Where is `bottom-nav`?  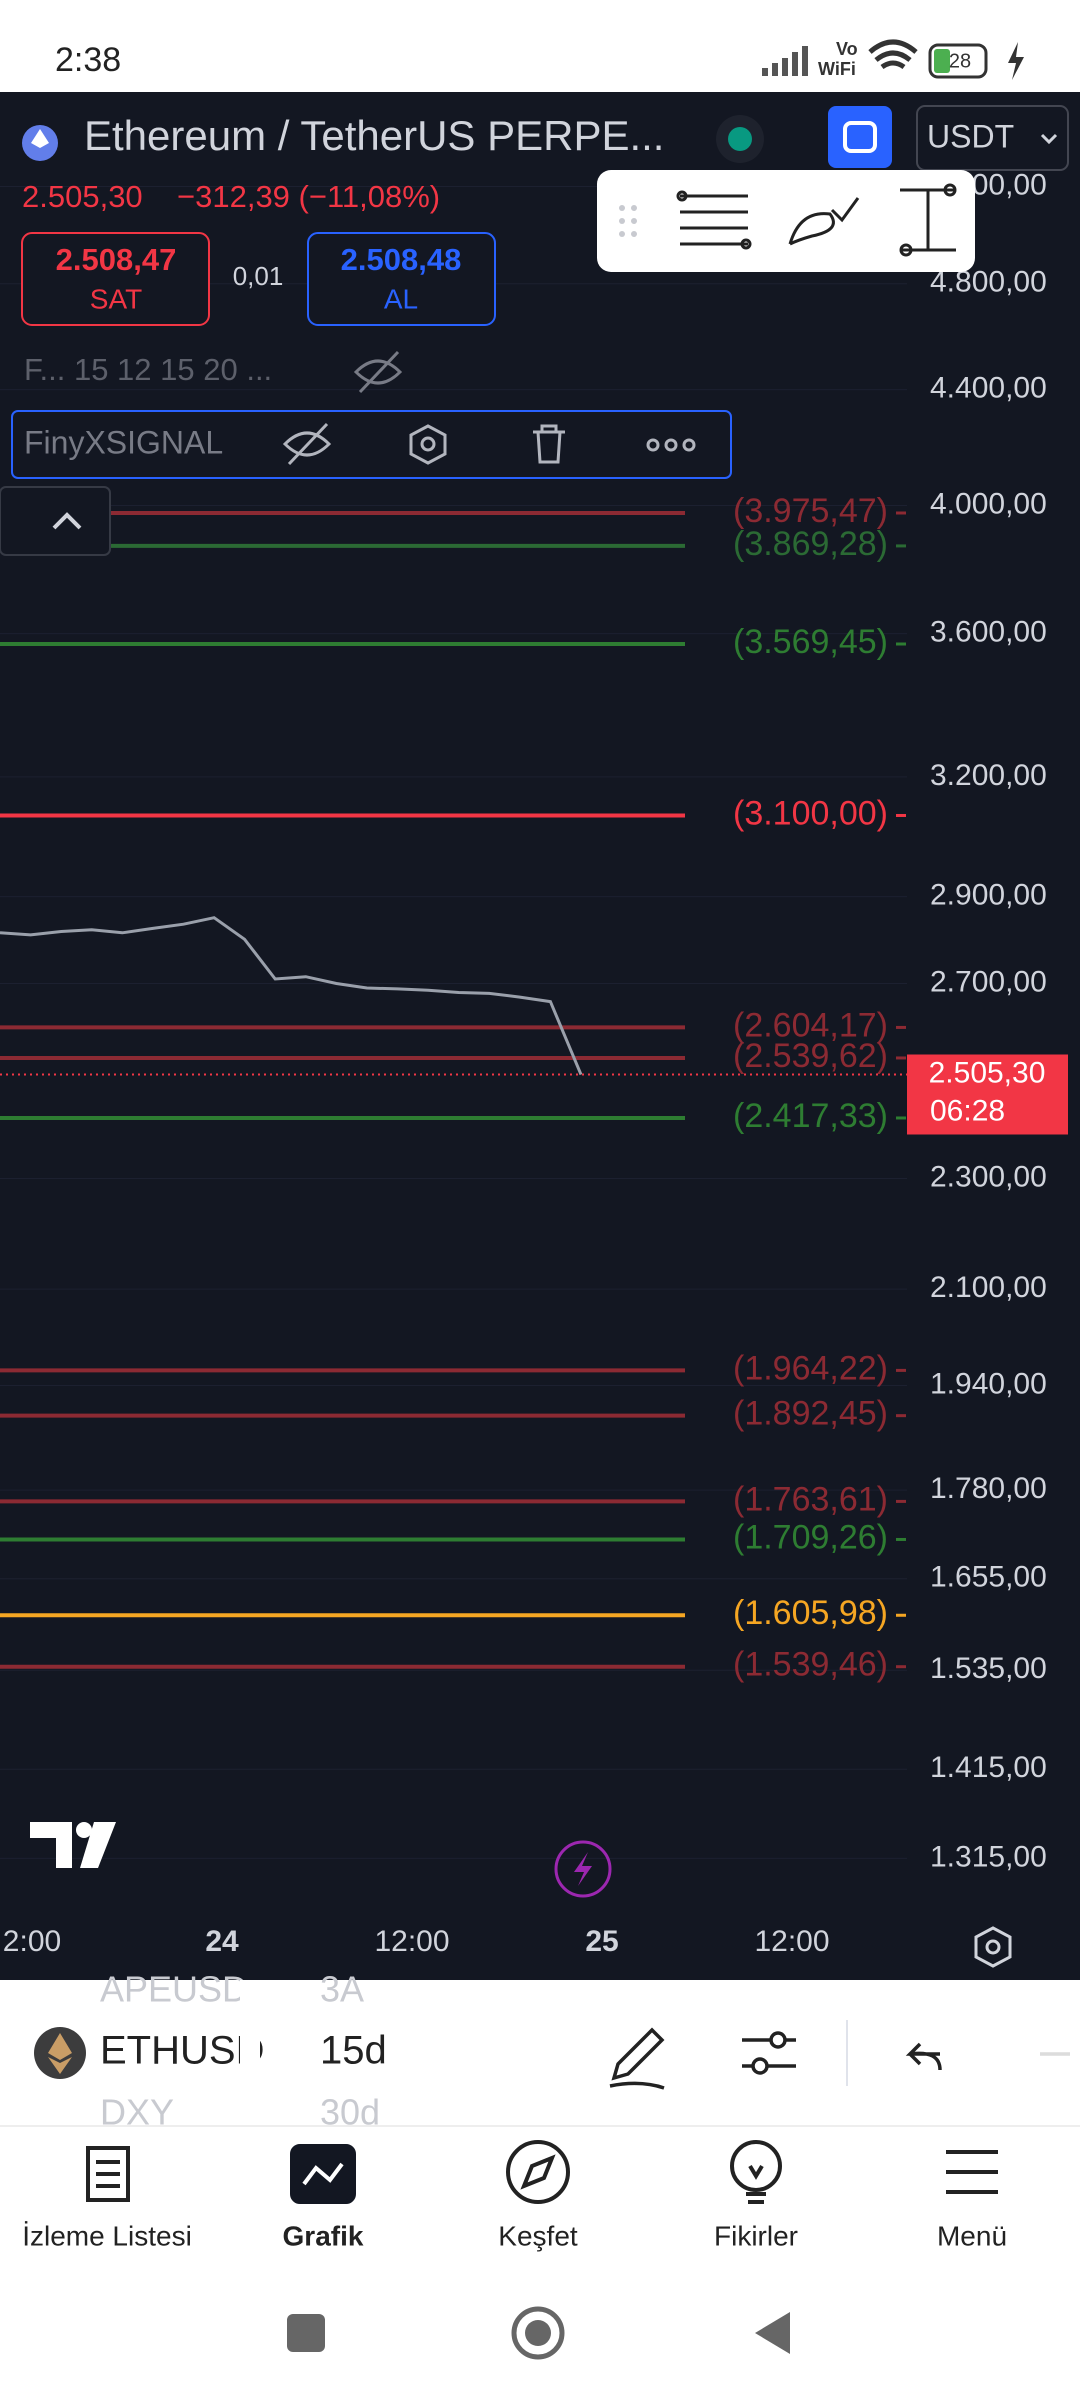 bottom-nav is located at coordinates (540, 2262).